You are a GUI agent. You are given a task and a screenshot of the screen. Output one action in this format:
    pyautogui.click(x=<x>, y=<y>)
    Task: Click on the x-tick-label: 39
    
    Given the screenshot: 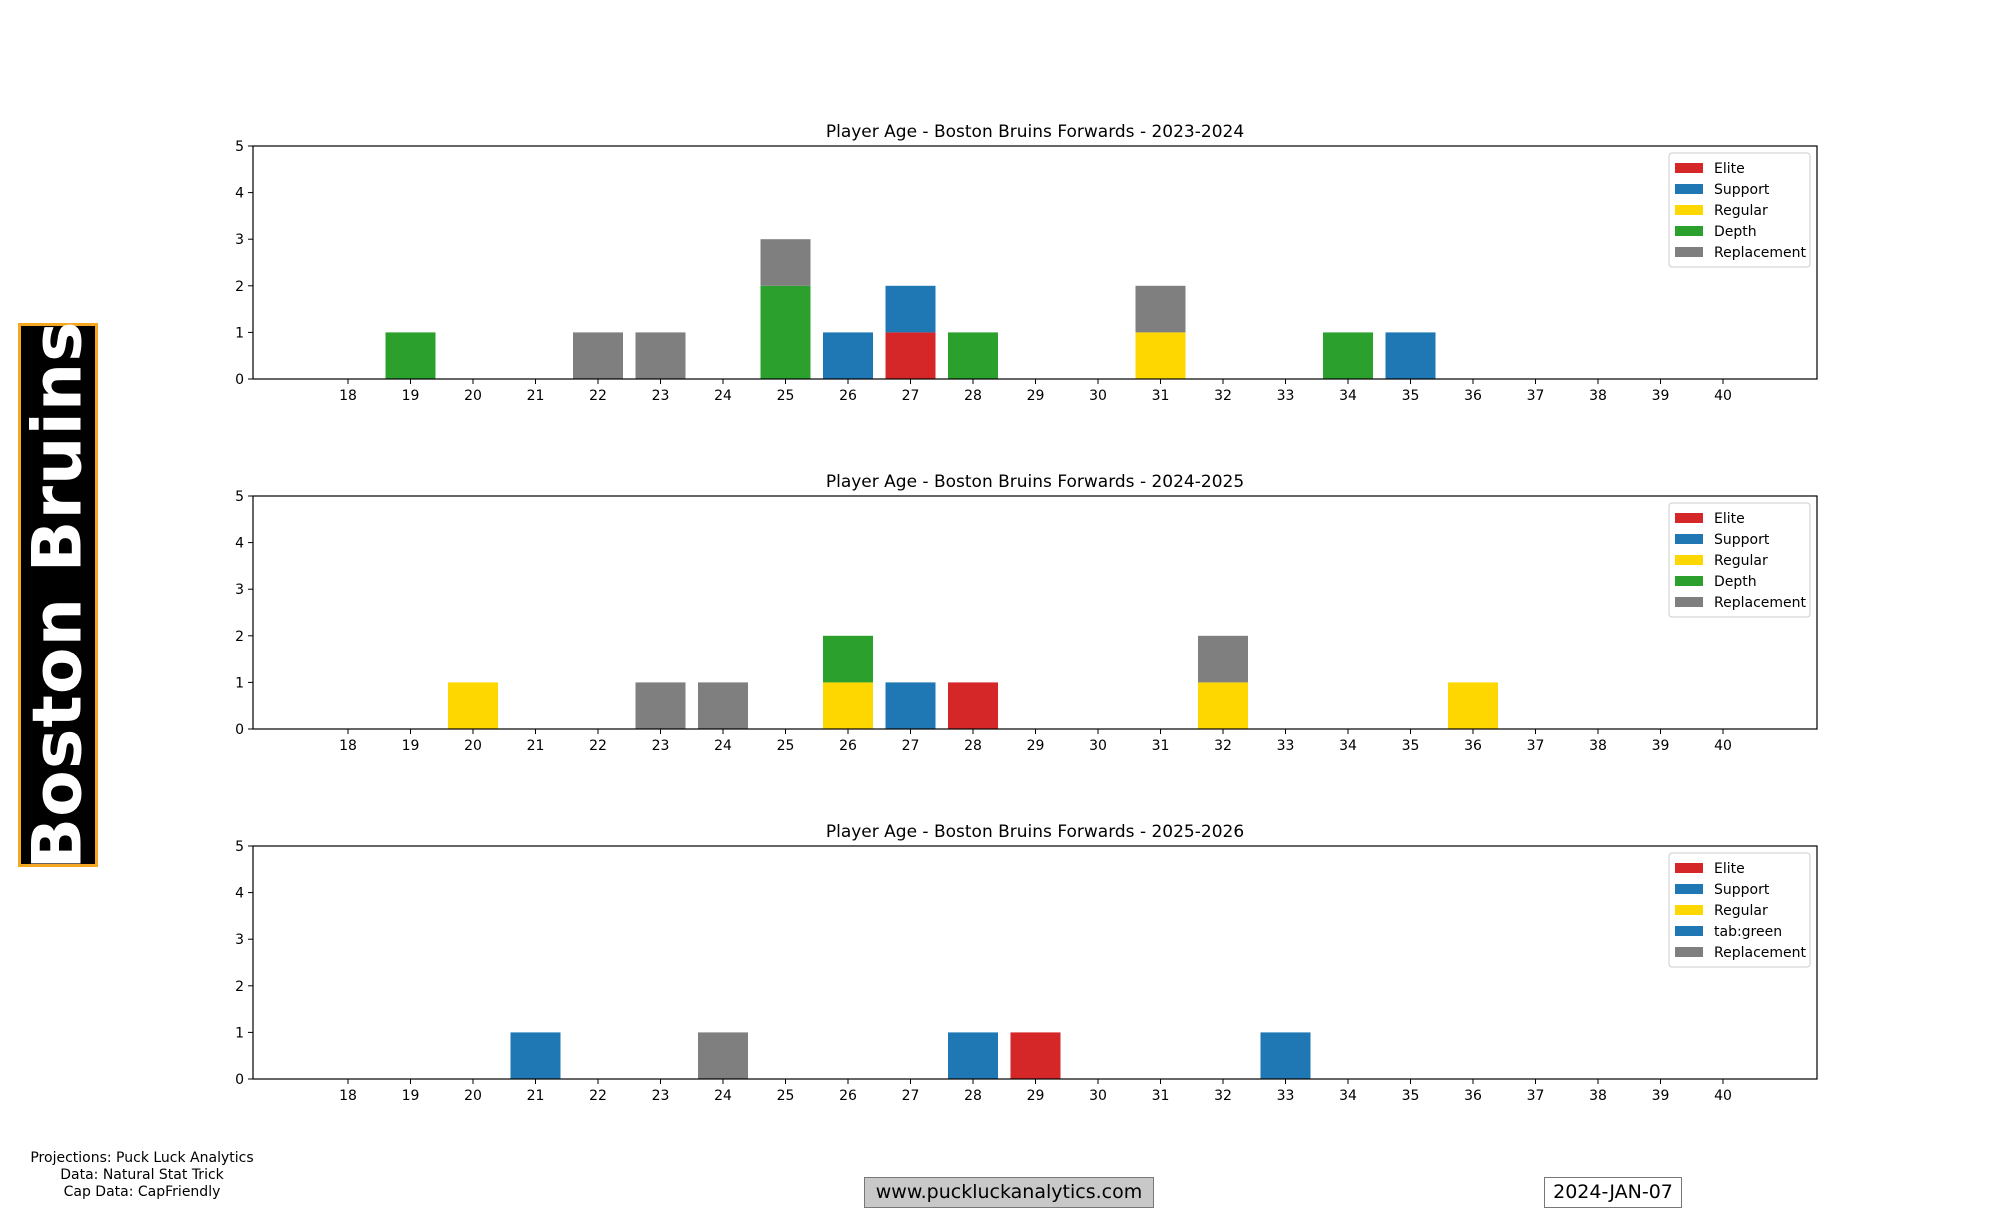 What is the action you would take?
    pyautogui.click(x=1661, y=1096)
    